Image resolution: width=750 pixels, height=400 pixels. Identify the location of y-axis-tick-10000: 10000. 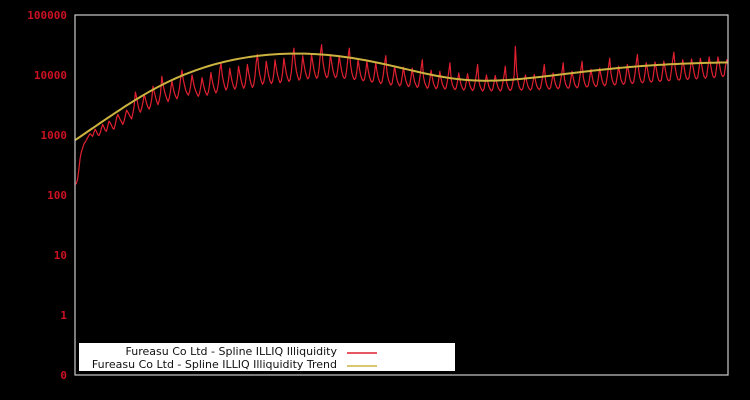
(50, 75).